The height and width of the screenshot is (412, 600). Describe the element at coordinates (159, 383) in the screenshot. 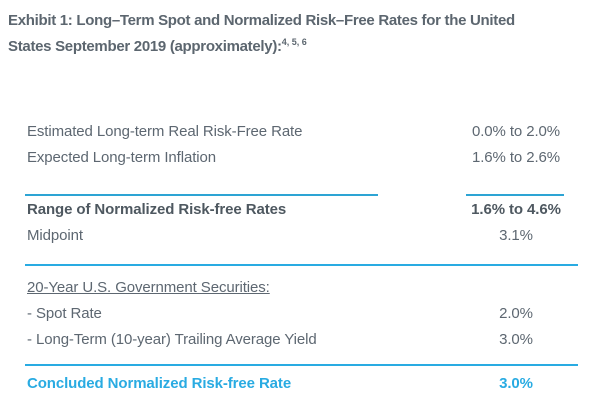

I see `row-label: Concluded Normalized Risk-free Rate` at that location.